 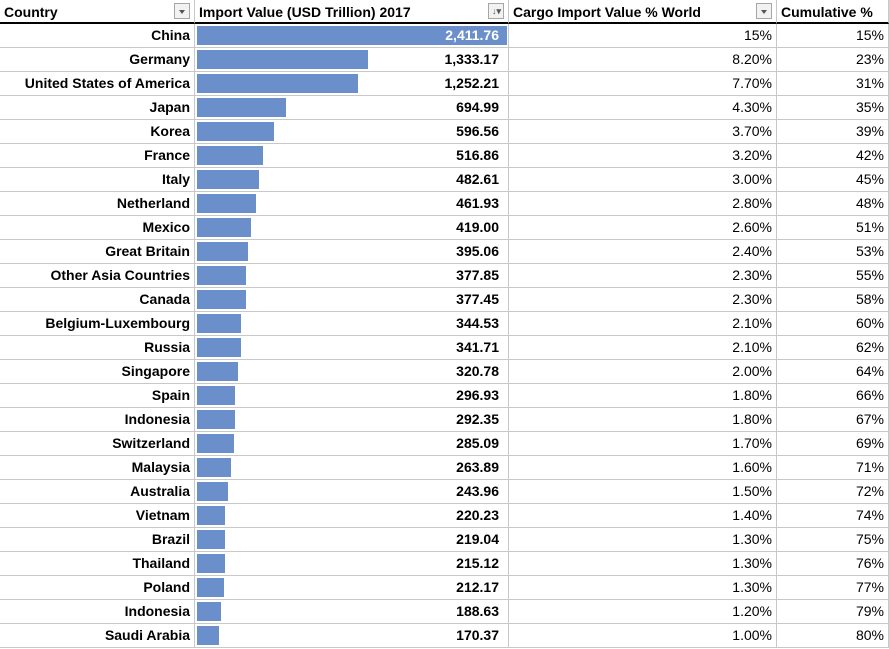 I want to click on cumulative-cell: 23%, so click(x=833, y=60).